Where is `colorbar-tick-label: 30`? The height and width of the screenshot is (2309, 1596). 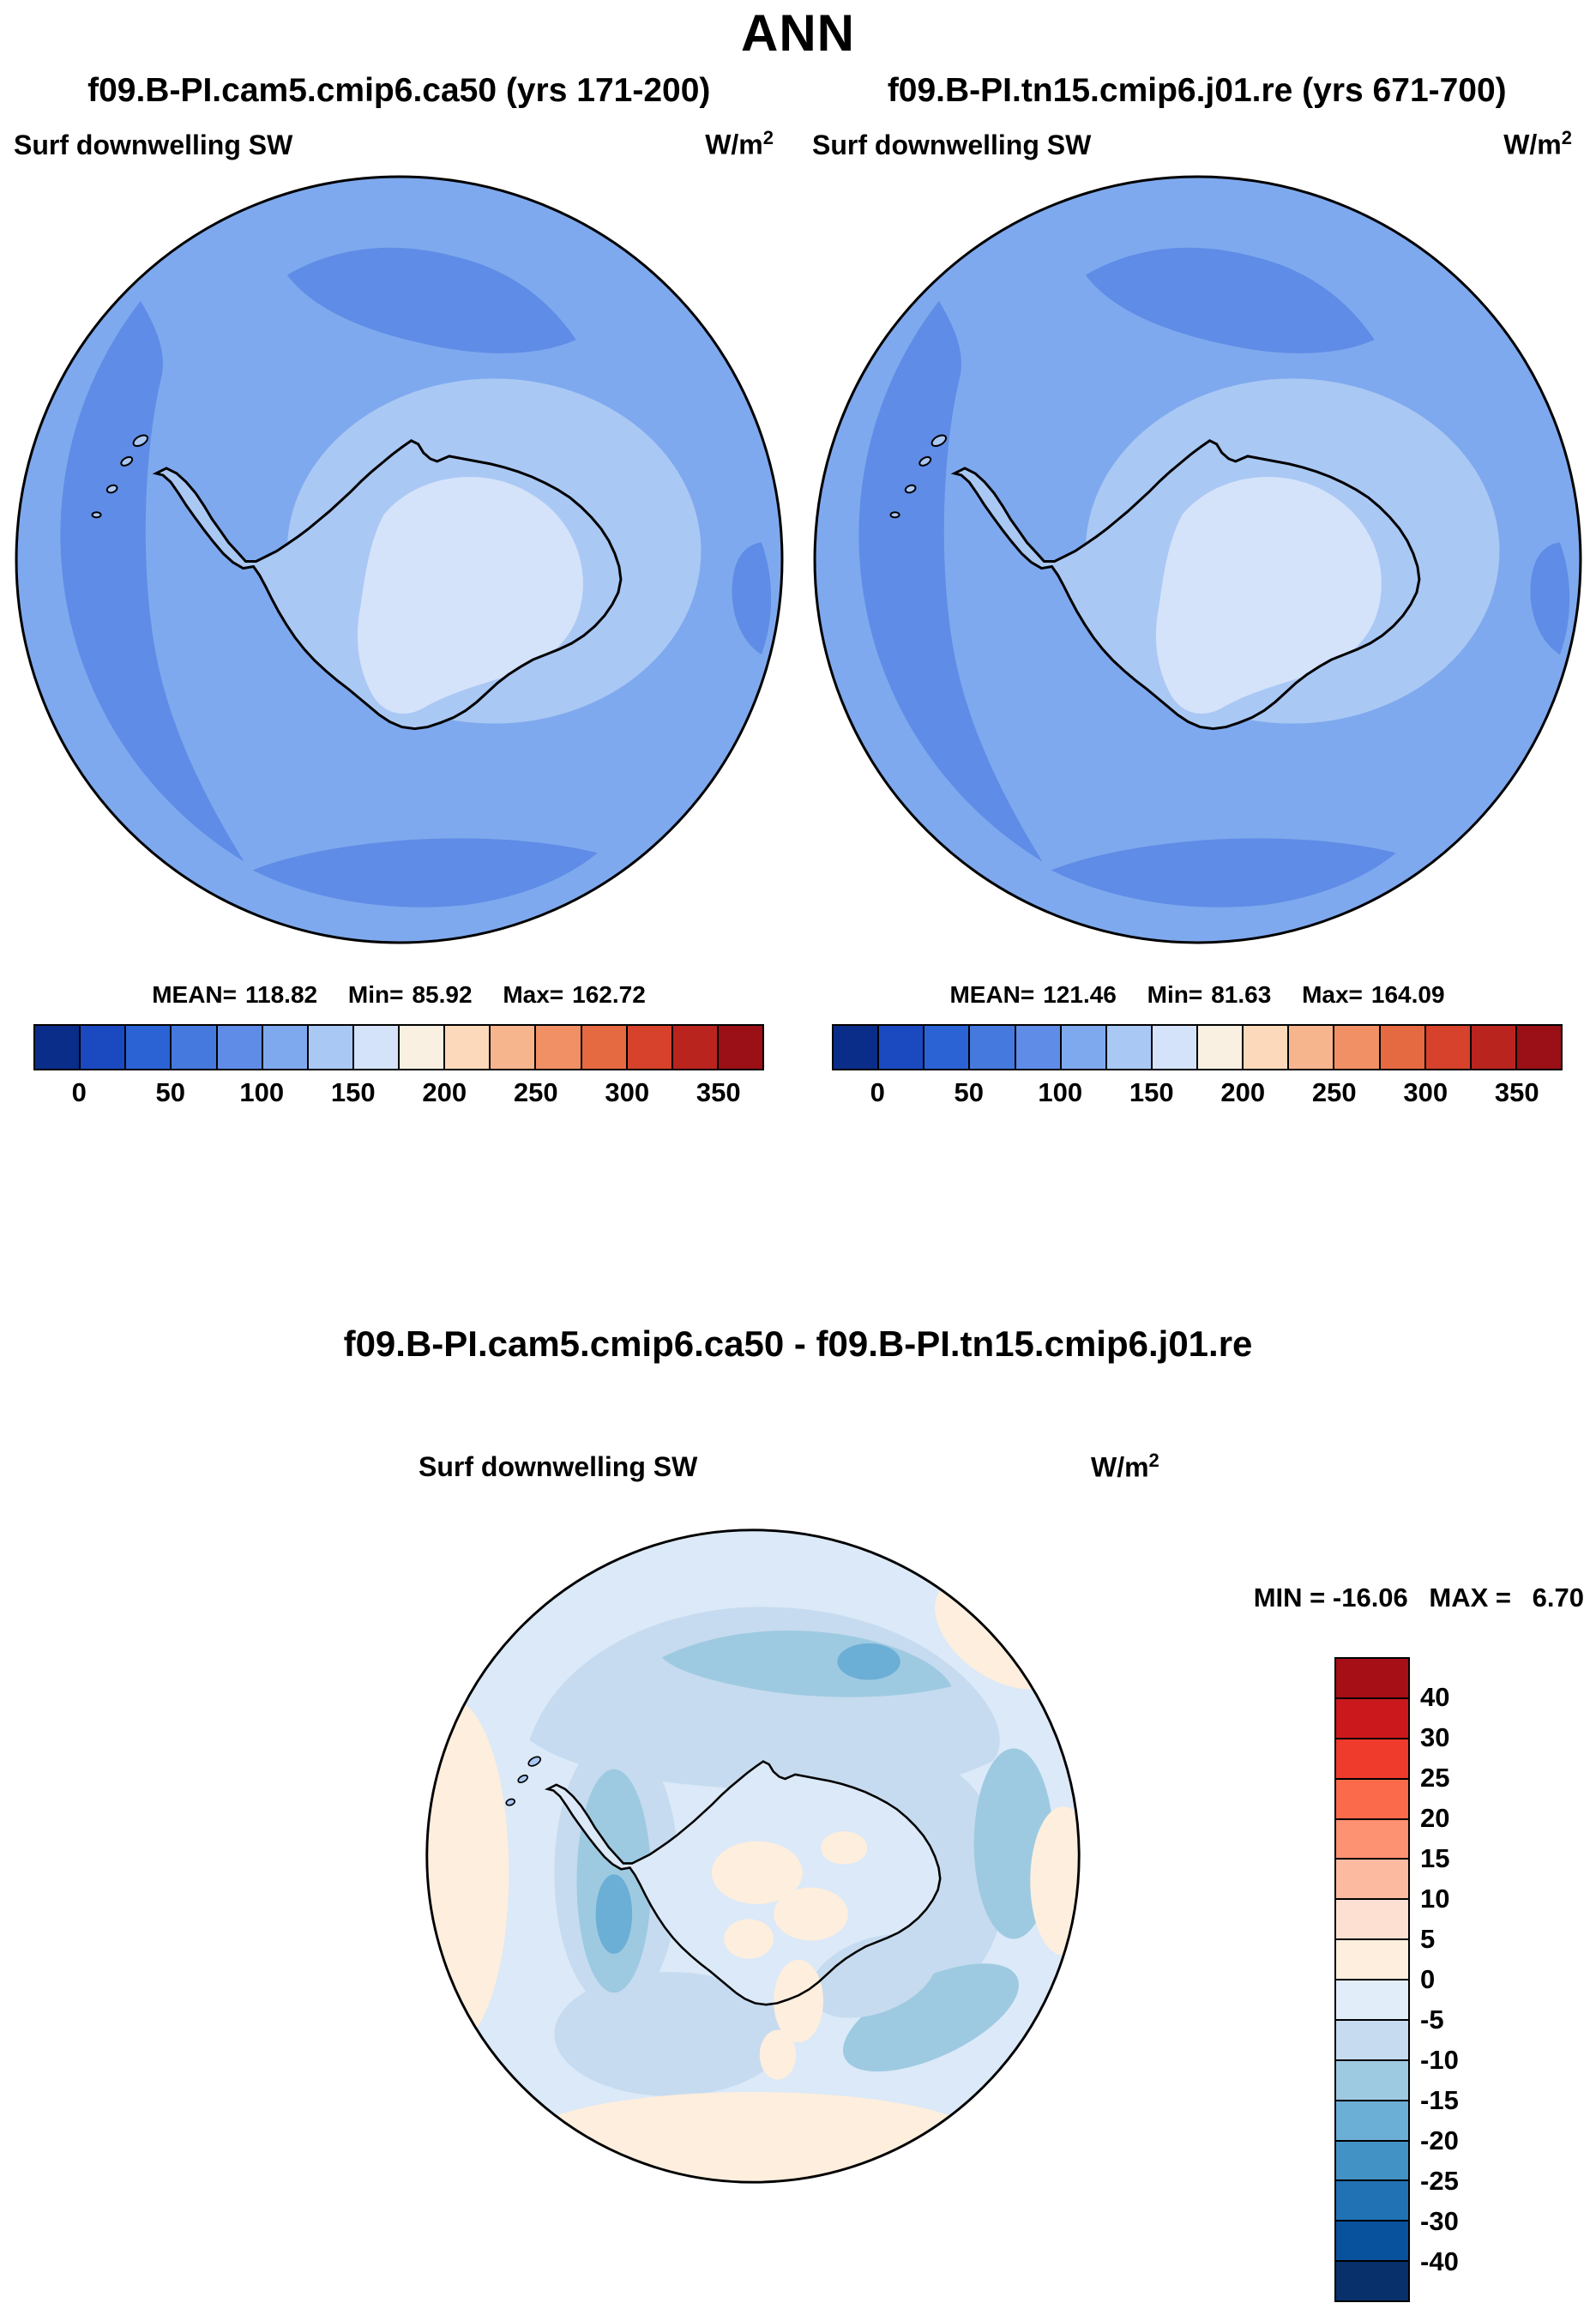 colorbar-tick-label: 30 is located at coordinates (1435, 1737).